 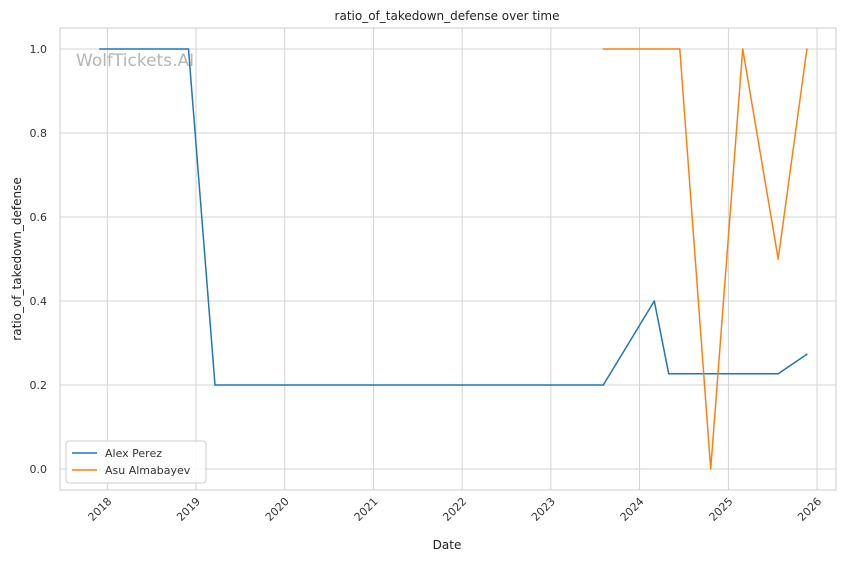 I want to click on y-tick-label: 0.0, so click(x=39, y=469).